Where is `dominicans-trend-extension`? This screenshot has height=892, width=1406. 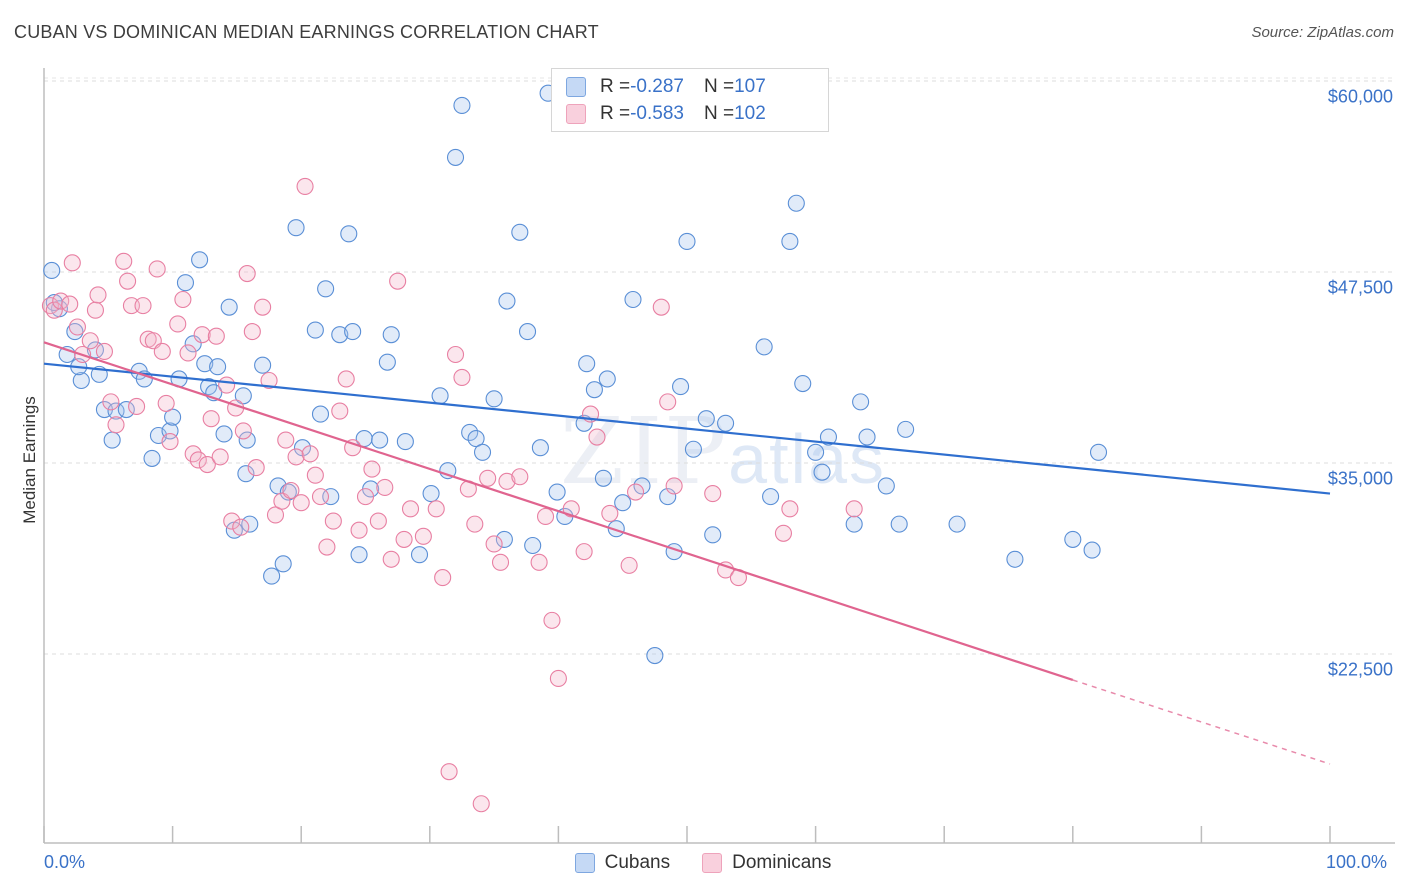 dominicans-trend-extension is located at coordinates (1201, 722).